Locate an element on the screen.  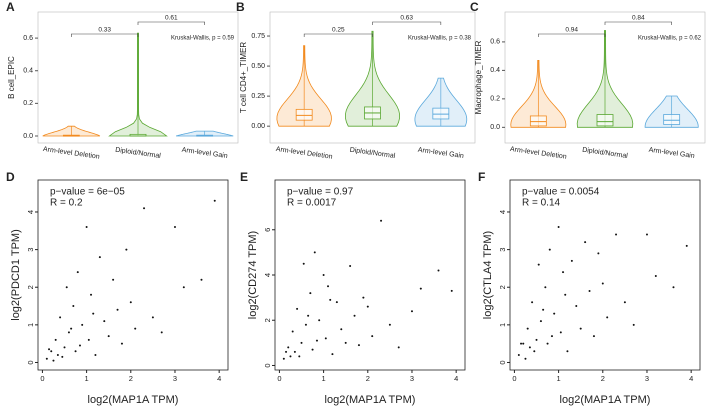
y-axis-label: Macrophage_TIMER is located at coordinates (478, 77).